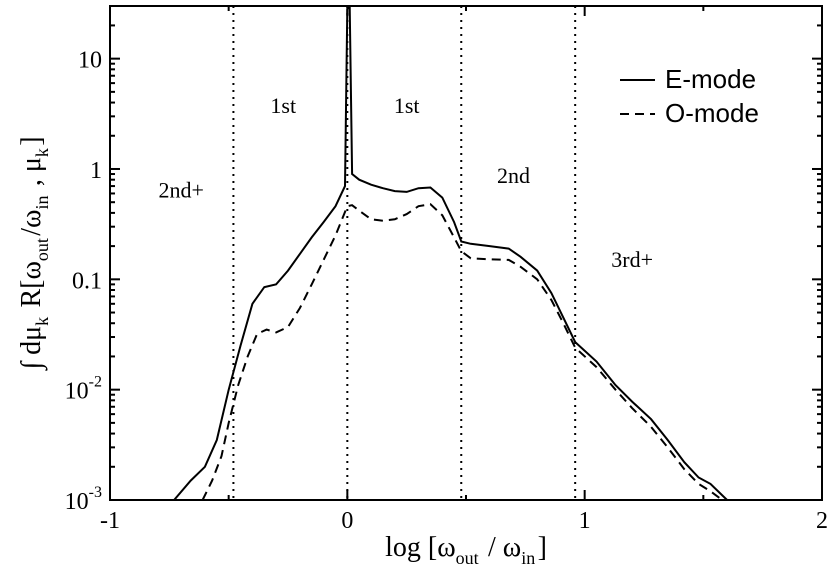 The width and height of the screenshot is (830, 576). I want to click on y-tick-label: 0.1, so click(87, 281).